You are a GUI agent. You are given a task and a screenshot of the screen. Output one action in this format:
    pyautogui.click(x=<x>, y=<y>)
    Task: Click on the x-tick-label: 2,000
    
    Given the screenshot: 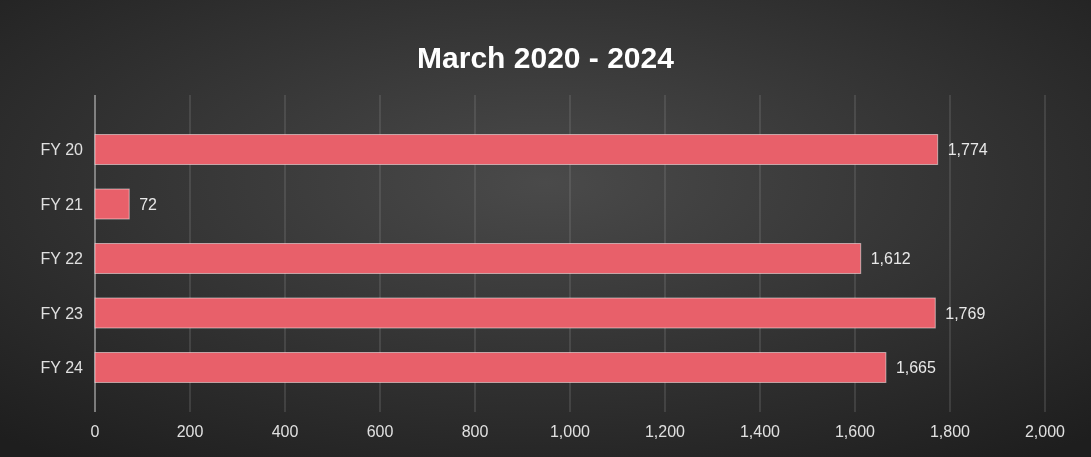 What is the action you would take?
    pyautogui.click(x=1045, y=431)
    